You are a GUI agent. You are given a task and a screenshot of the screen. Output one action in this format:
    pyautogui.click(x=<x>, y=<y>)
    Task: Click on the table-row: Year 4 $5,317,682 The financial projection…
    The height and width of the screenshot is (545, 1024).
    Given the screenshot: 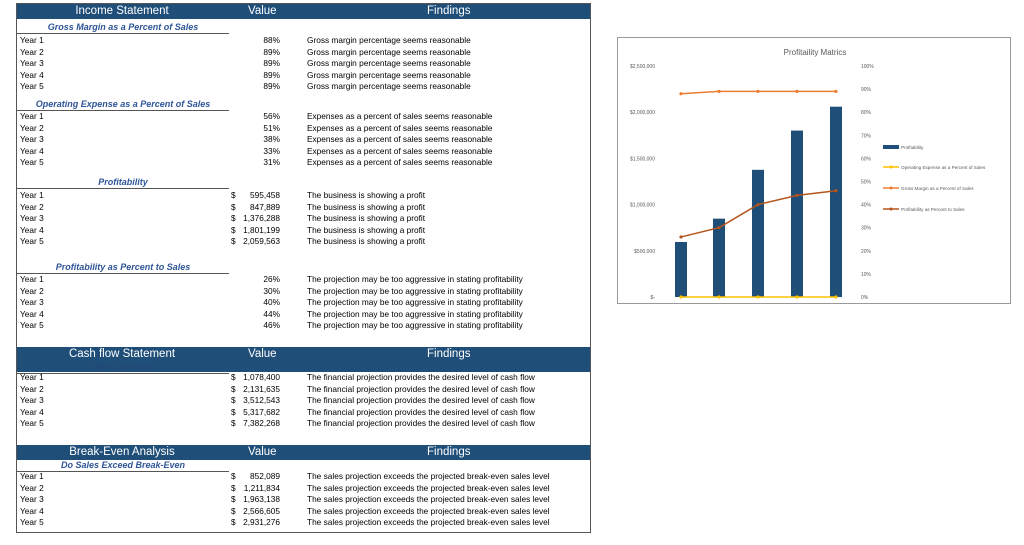 What is the action you would take?
    pyautogui.click(x=303, y=413)
    